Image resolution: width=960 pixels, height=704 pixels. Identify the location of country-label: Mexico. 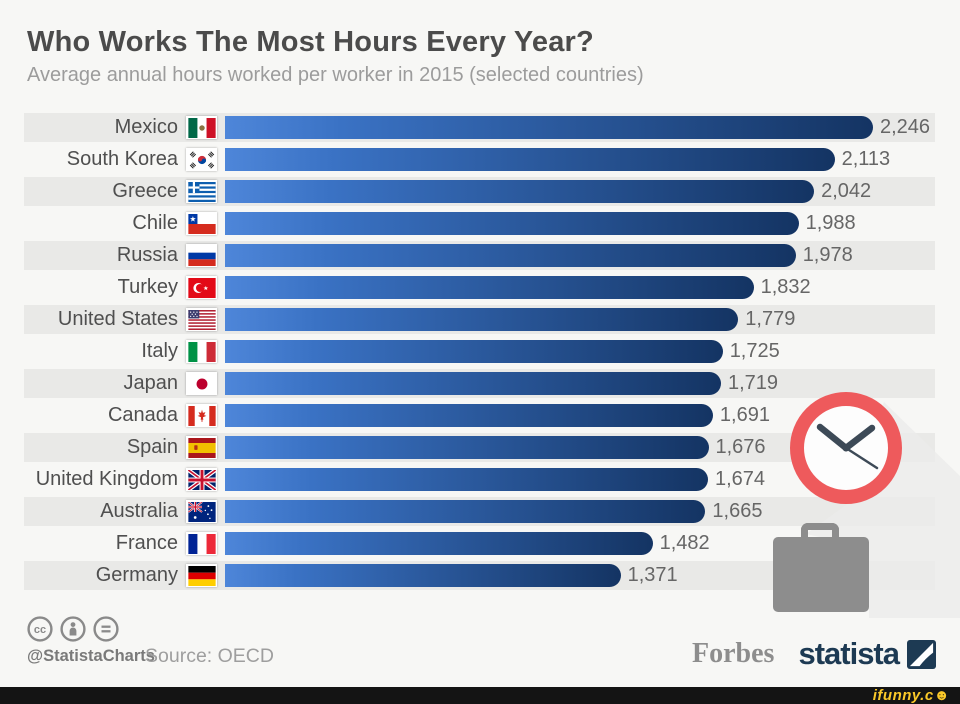
(146, 127).